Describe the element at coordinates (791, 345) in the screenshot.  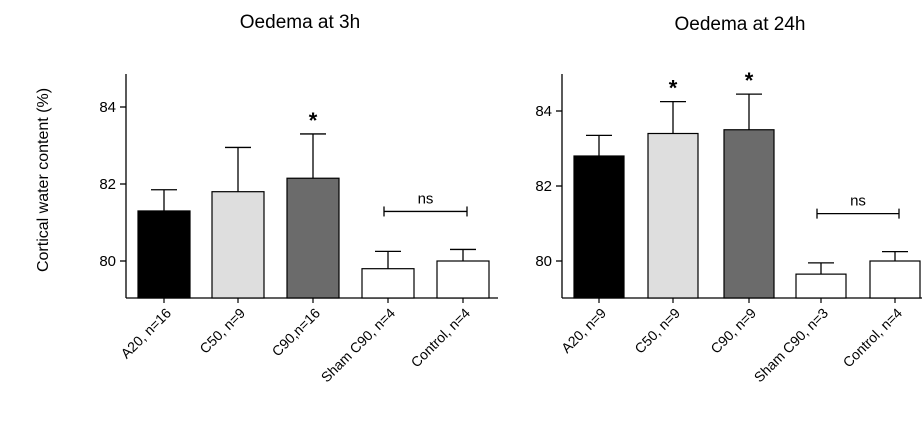
I see `x-tick-label: Sham C90, n=3` at that location.